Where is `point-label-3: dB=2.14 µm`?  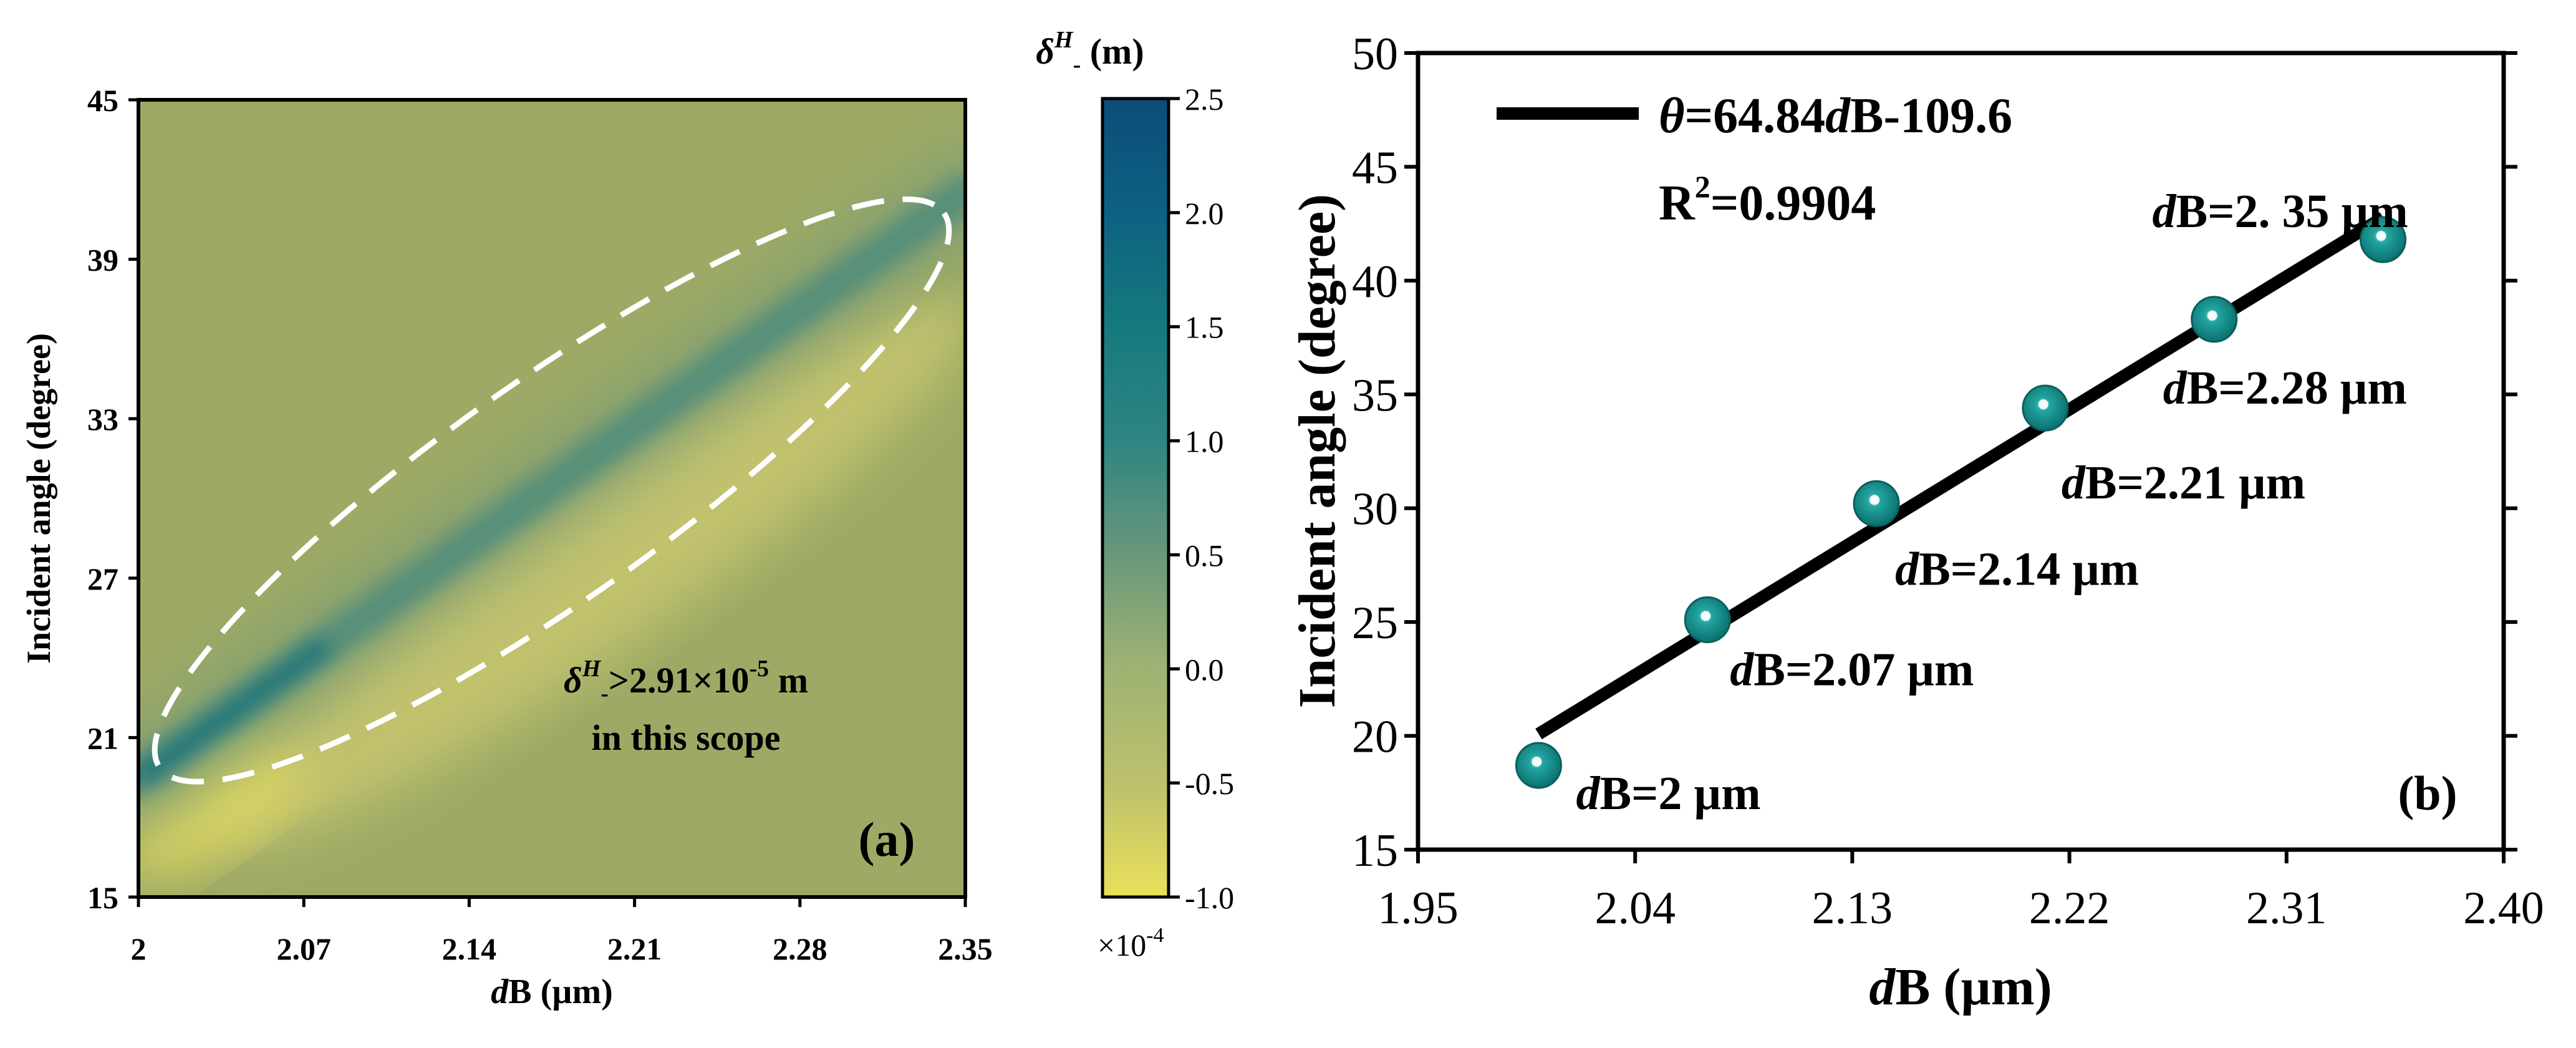
point-label-3: dB=2.14 µm is located at coordinates (2017, 569).